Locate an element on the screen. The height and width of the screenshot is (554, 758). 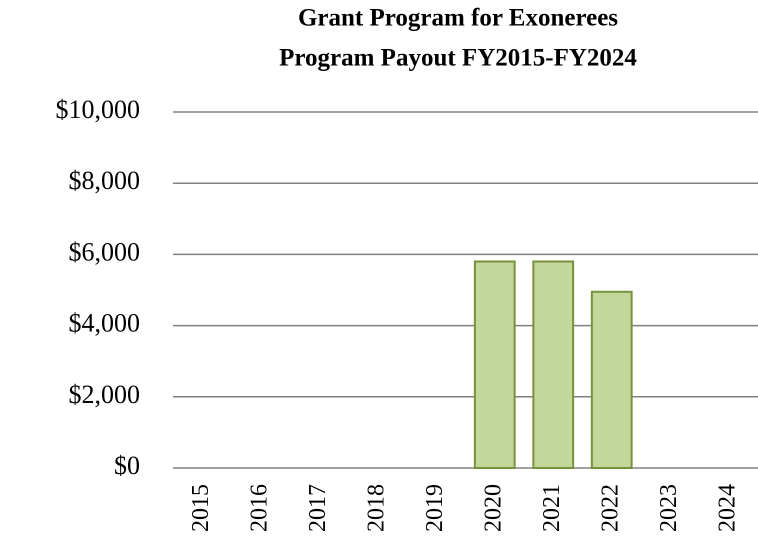
x-tick-label: 2020 is located at coordinates (493, 508).